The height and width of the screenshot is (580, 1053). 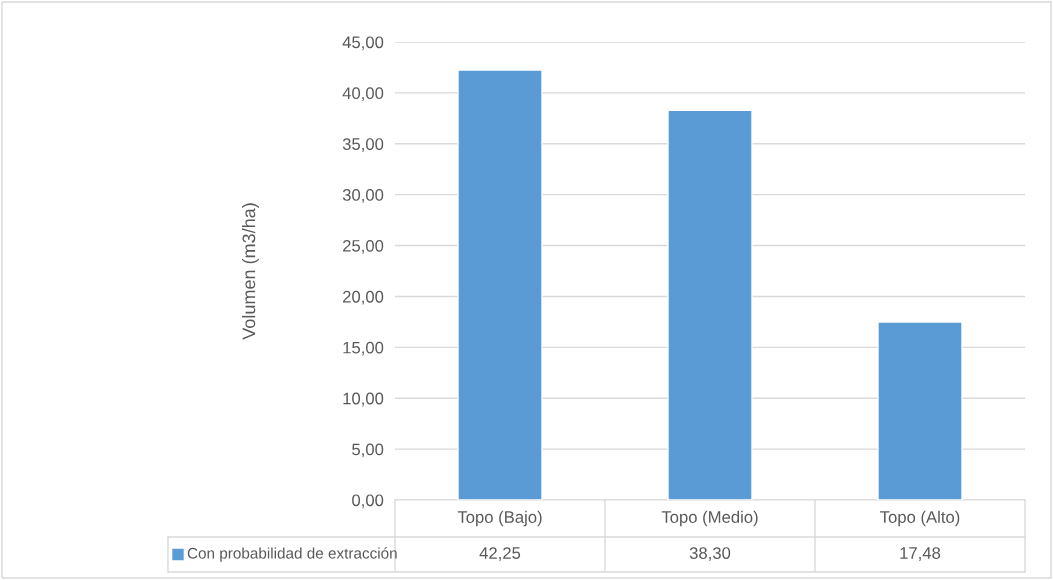 What do you see at coordinates (920, 554) in the screenshot?
I see `data-label: 17,48` at bounding box center [920, 554].